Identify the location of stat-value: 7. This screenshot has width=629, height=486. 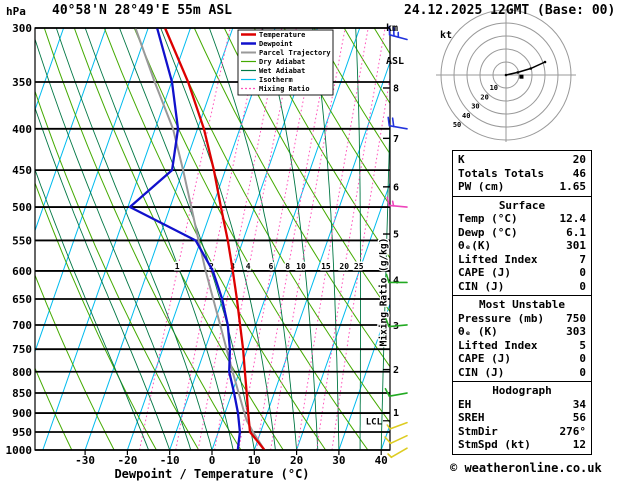
(582, 259).